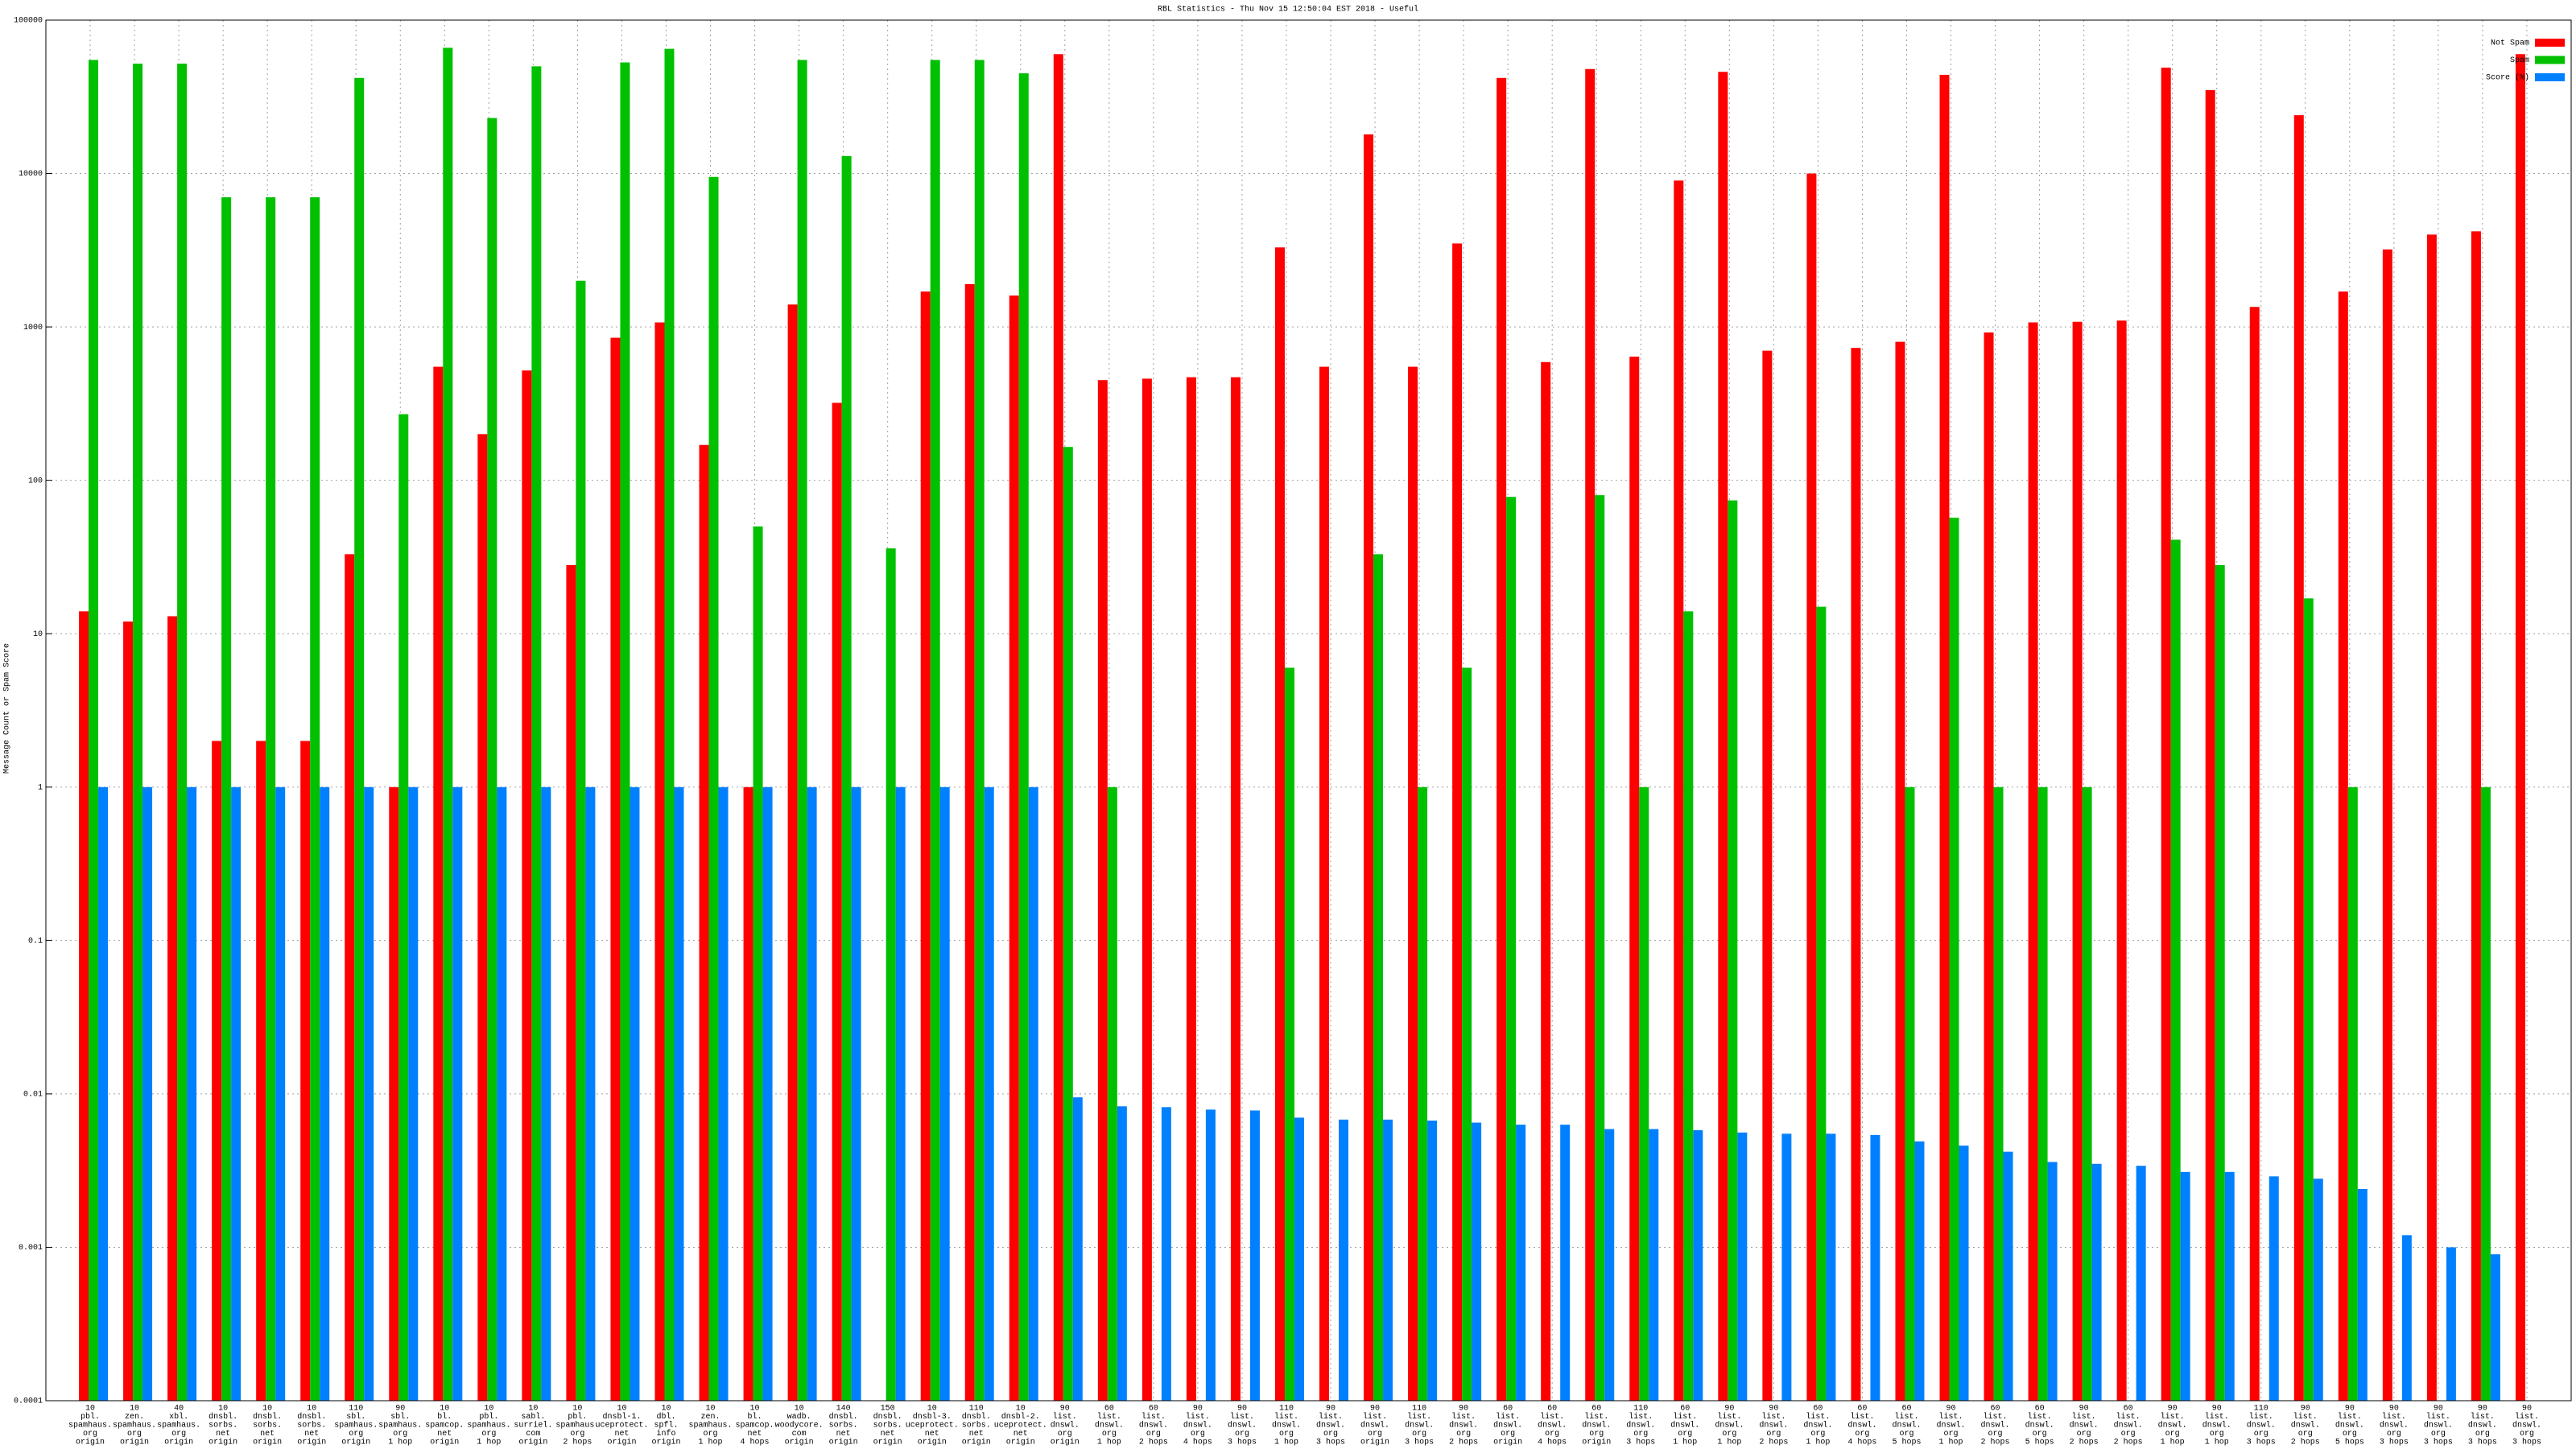 Image resolution: width=2576 pixels, height=1449 pixels. Describe the element at coordinates (2519, 60) in the screenshot. I see `legend-label: Spam` at that location.